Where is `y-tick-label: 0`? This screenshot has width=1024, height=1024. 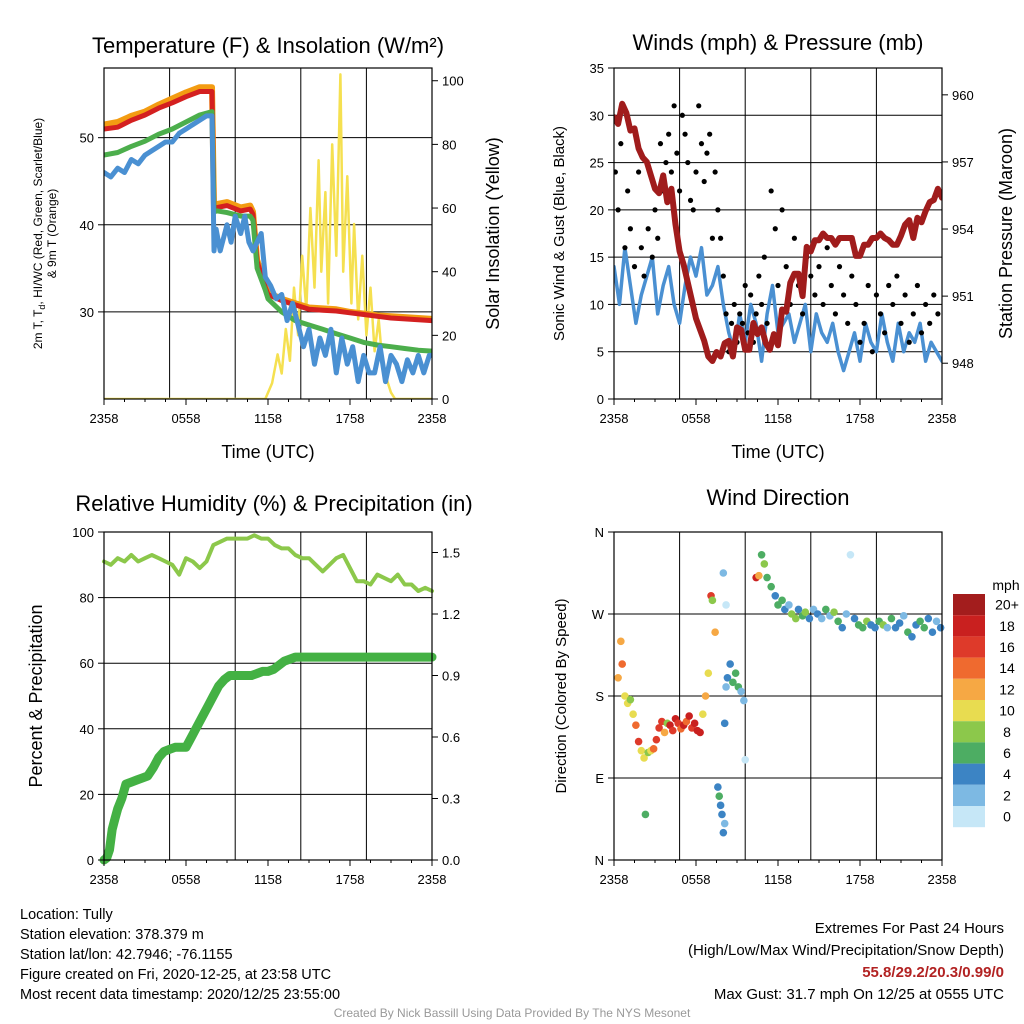
y-tick-label: 0 is located at coordinates (90, 860).